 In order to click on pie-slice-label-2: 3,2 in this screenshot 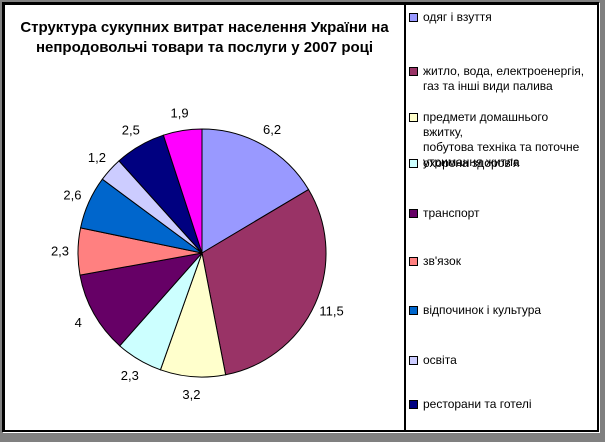, I will do `click(191, 394)`.